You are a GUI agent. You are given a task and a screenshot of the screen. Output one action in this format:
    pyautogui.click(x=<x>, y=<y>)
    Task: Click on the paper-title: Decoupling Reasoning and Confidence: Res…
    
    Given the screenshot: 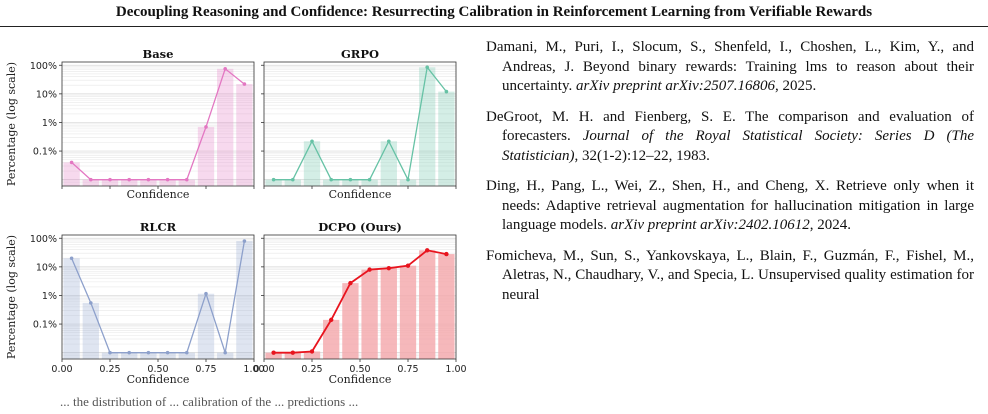 What is the action you would take?
    pyautogui.click(x=494, y=12)
    